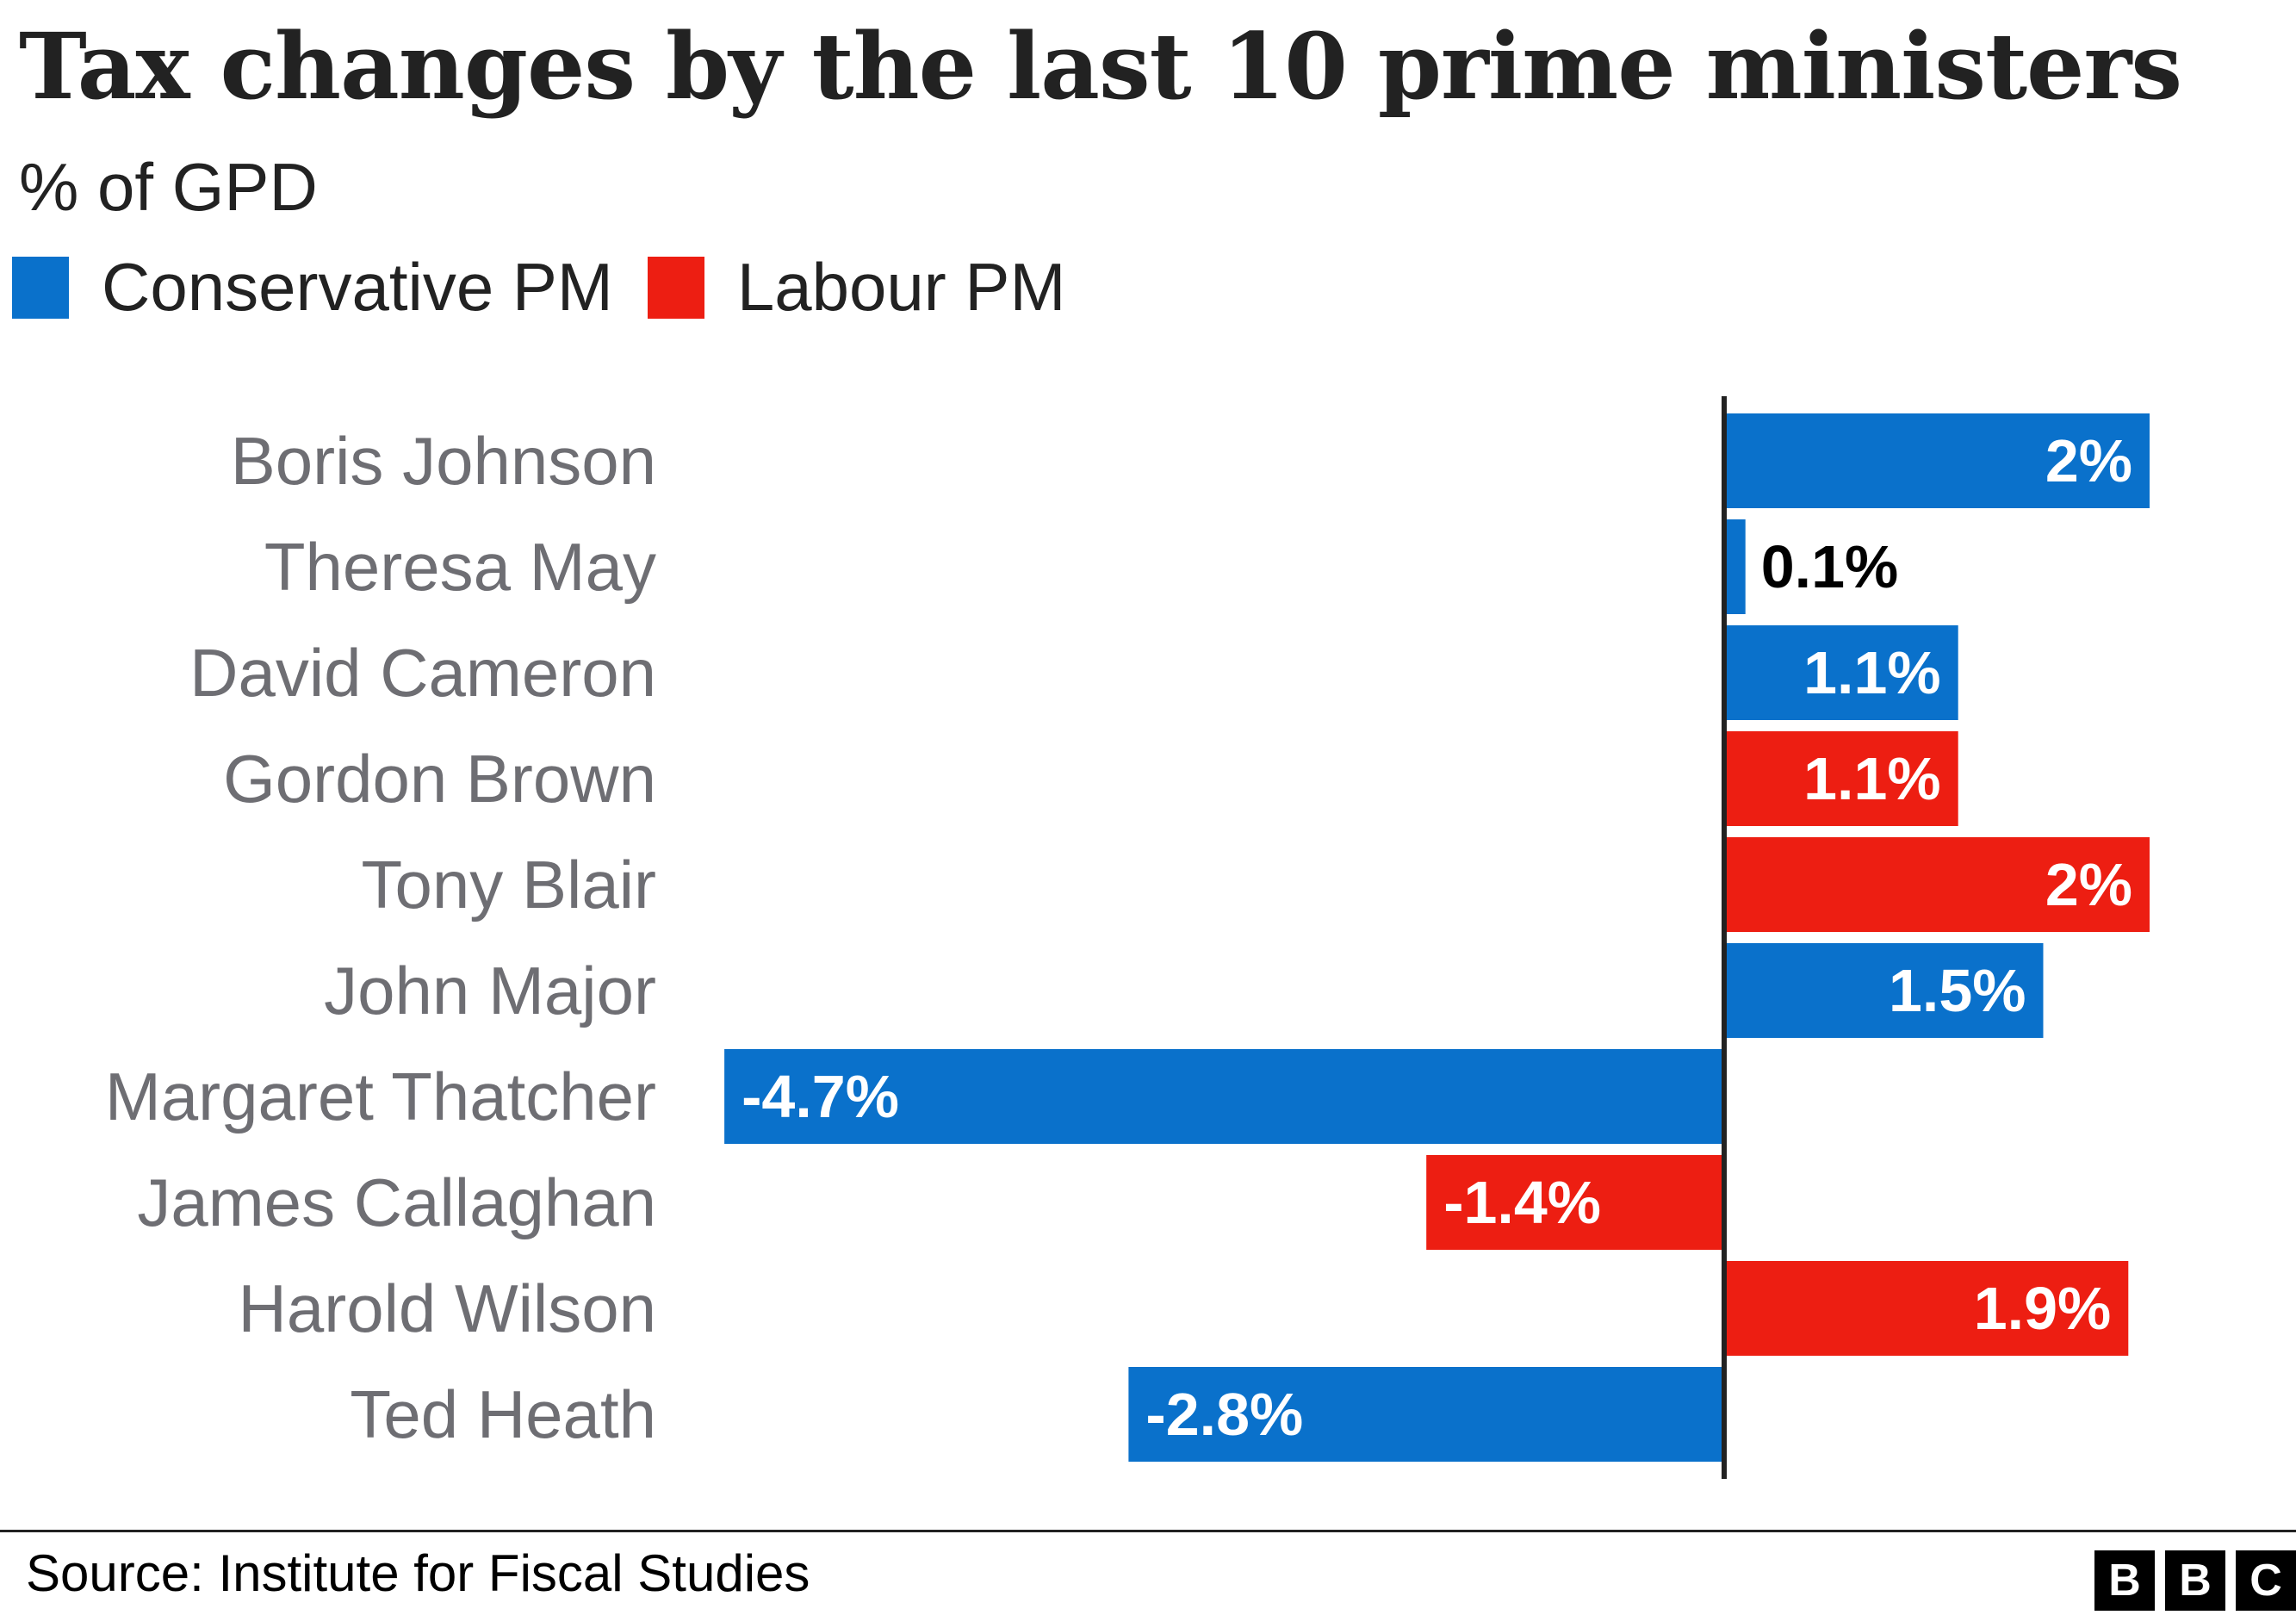 The image size is (2296, 1615). I want to click on legend-swatch-conservative, so click(40, 287).